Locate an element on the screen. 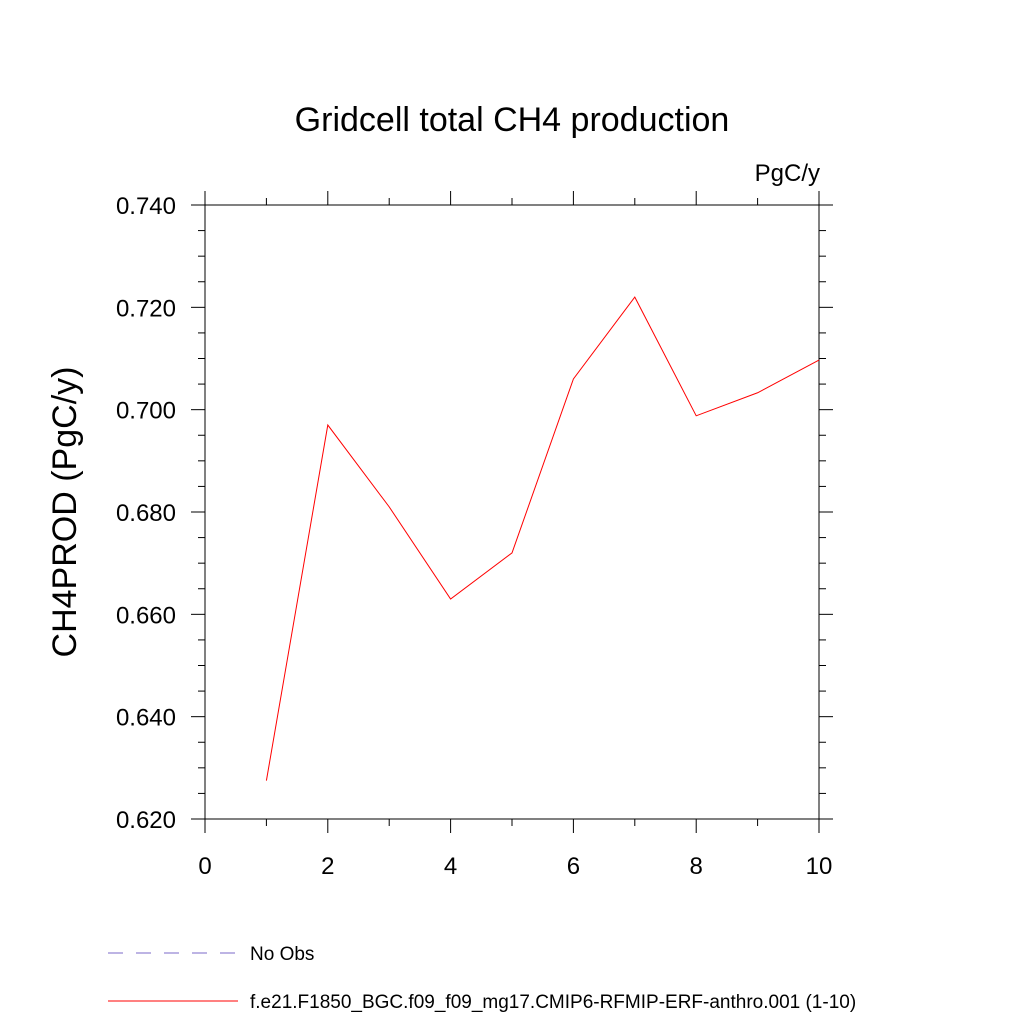 The image size is (1024, 1024). y-tick-label: 0.720 is located at coordinates (146, 308).